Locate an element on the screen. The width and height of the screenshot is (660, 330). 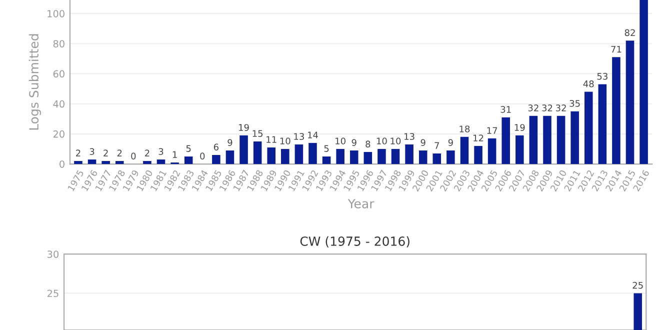
data-label: 8 is located at coordinates (368, 144).